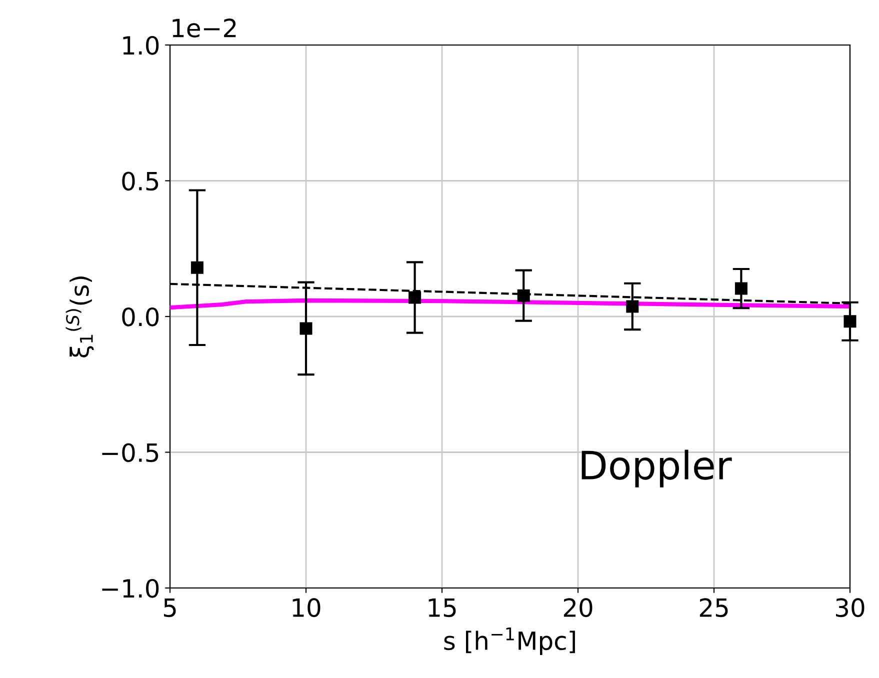 Image resolution: width=879 pixels, height=678 pixels. What do you see at coordinates (130, 588) in the screenshot?
I see `y-tick-label: −1.0` at bounding box center [130, 588].